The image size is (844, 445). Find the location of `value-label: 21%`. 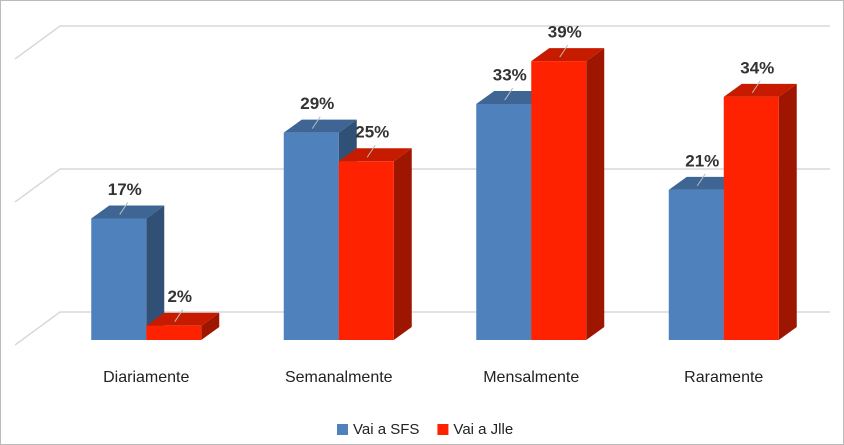

value-label: 21% is located at coordinates (702, 160).